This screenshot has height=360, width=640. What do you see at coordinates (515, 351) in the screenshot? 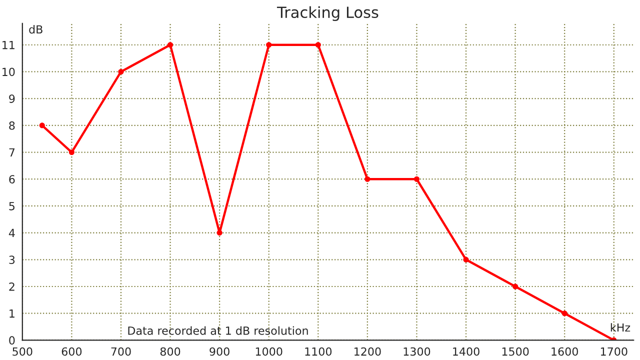
I see `x-tick-label: 1500` at bounding box center [515, 351].